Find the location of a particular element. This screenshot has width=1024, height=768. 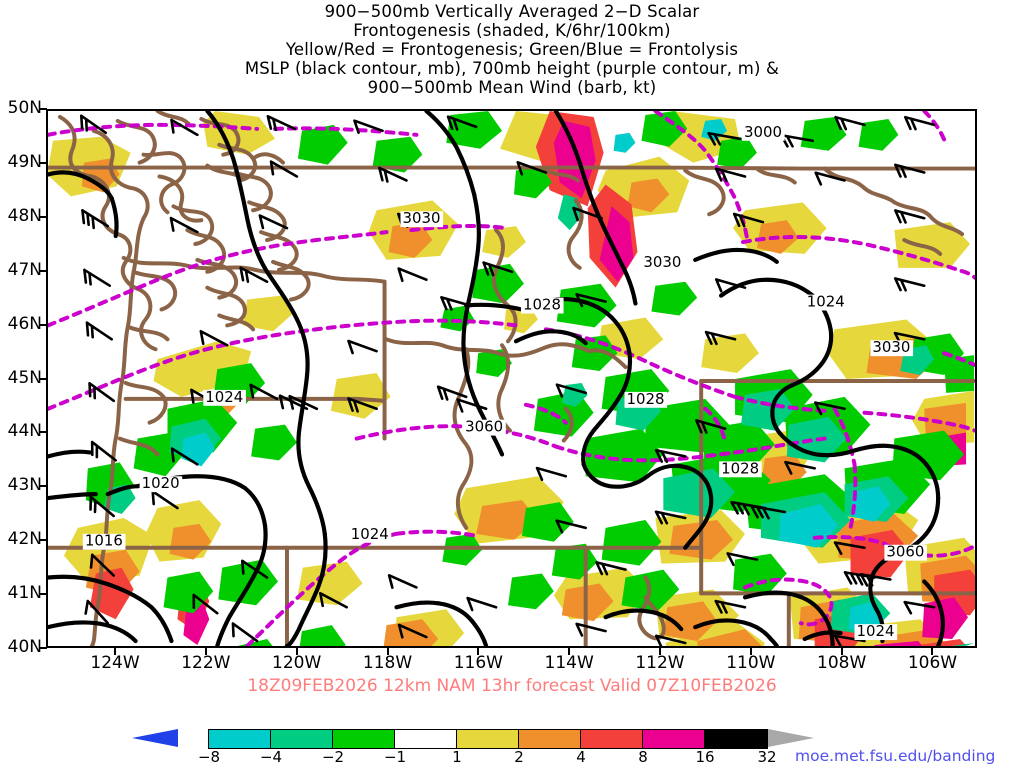

title-line-2: Frontogenesis (shaded, K/6hr/100km) is located at coordinates (512, 30).